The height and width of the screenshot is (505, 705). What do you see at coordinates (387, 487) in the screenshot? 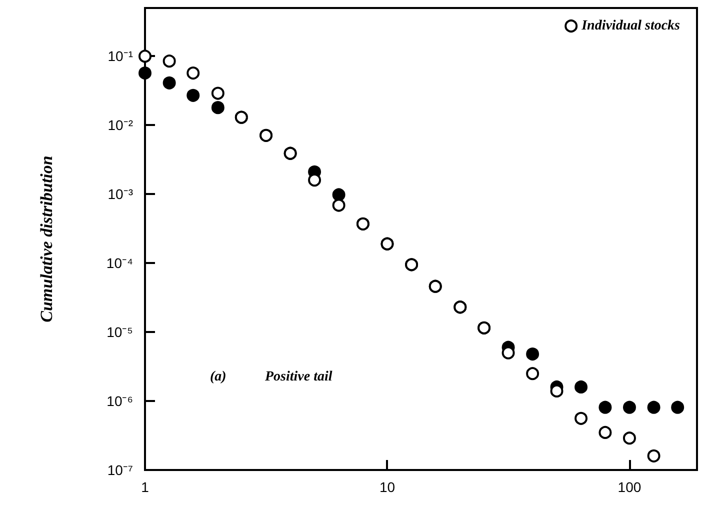
I see `x-tick-label: 10` at bounding box center [387, 487].